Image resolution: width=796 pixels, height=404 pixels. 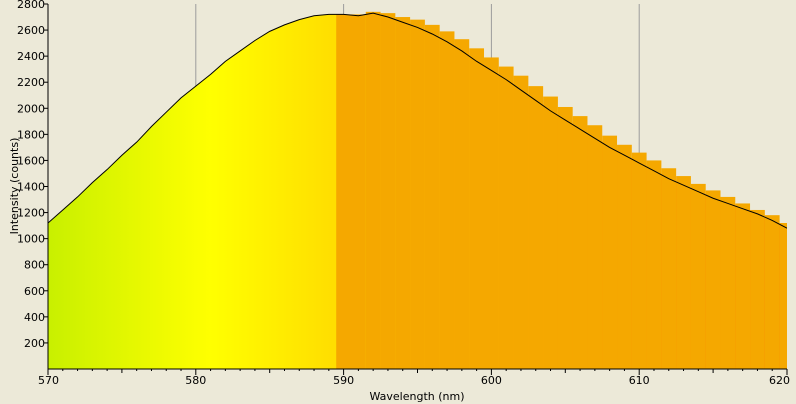 What do you see at coordinates (416, 396) in the screenshot?
I see `x-axis-title: Wavelength (nm)` at bounding box center [416, 396].